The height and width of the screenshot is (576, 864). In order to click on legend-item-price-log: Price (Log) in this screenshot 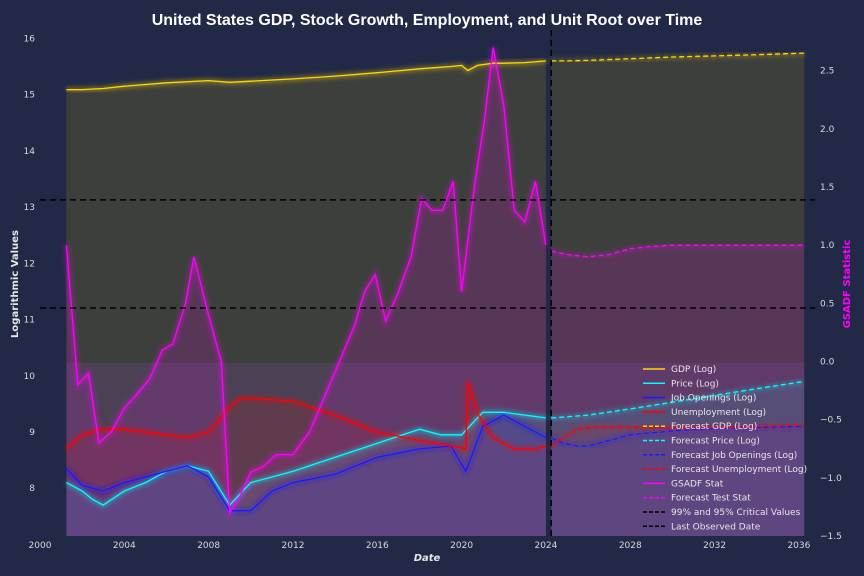, I will do `click(681, 384)`.